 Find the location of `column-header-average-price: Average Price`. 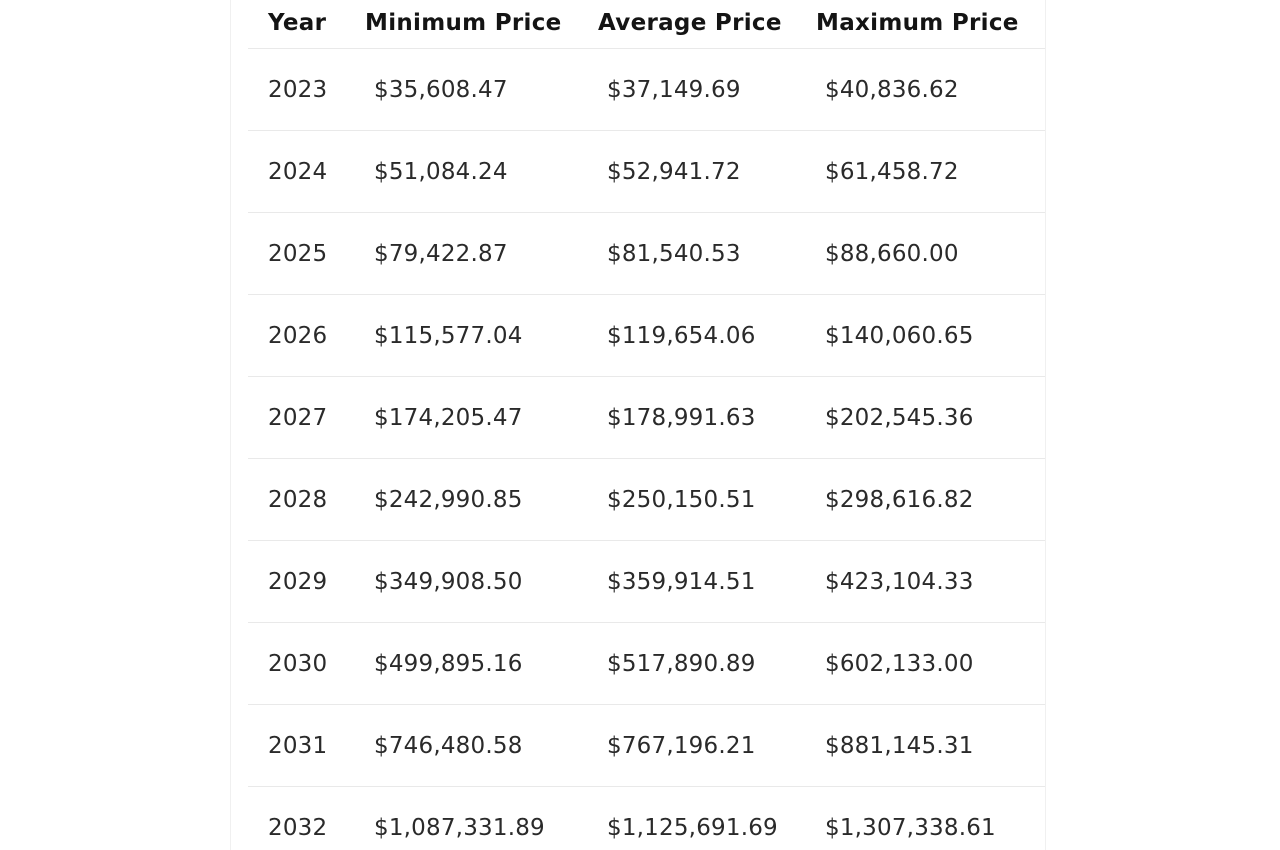

column-header-average-price: Average Price is located at coordinates (707, 24).